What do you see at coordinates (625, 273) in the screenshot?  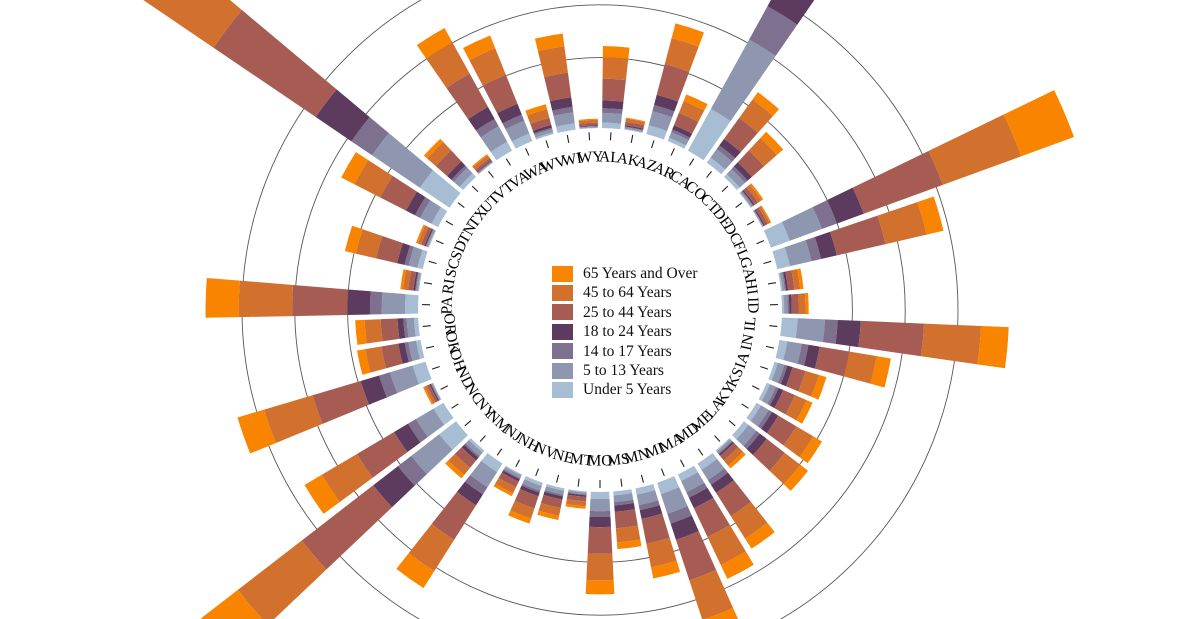 I see `legend-item: 65 Years and Over` at bounding box center [625, 273].